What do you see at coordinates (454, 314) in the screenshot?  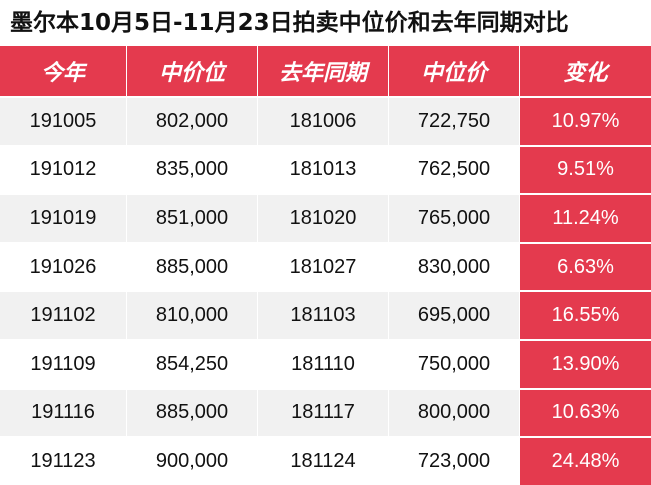 I see `cell-median-last-year: 695,000` at bounding box center [454, 314].